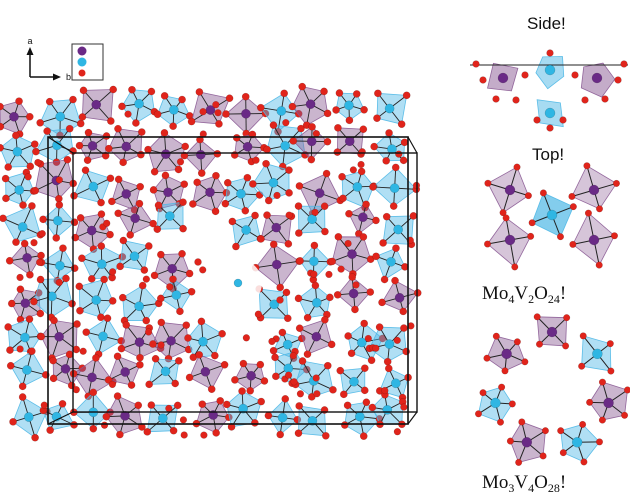 This screenshot has width=630, height=502. Describe the element at coordinates (82, 73) in the screenshot. I see `o-legend-atom` at that location.